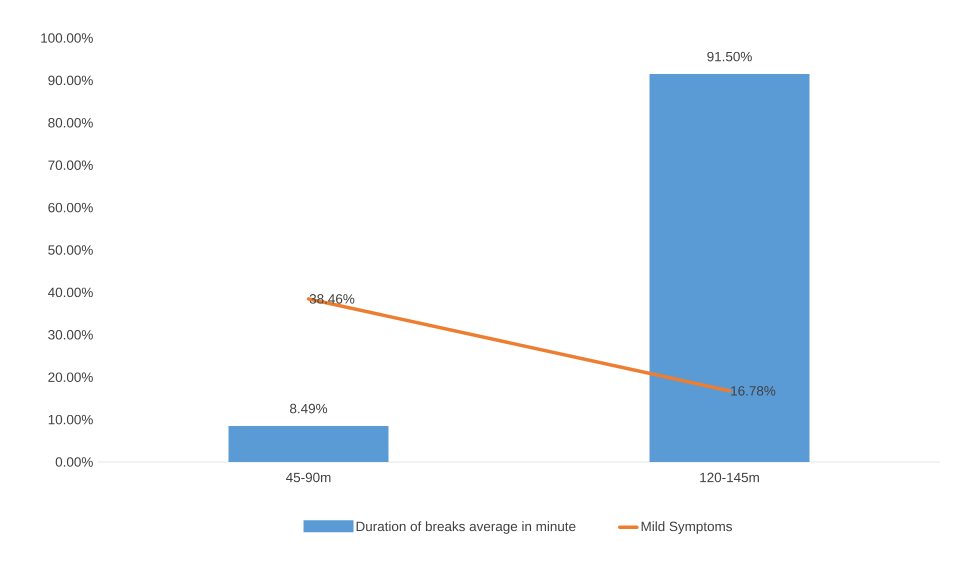 This screenshot has height=581, width=956. What do you see at coordinates (466, 527) in the screenshot?
I see `legend-label: Duration of breaks average in minute` at bounding box center [466, 527].